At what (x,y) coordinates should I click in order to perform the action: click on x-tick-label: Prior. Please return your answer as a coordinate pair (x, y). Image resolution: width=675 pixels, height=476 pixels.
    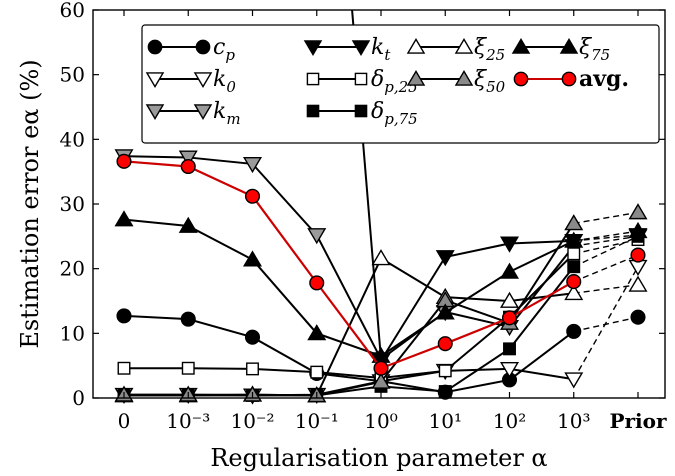
    Looking at the image, I should click on (638, 421).